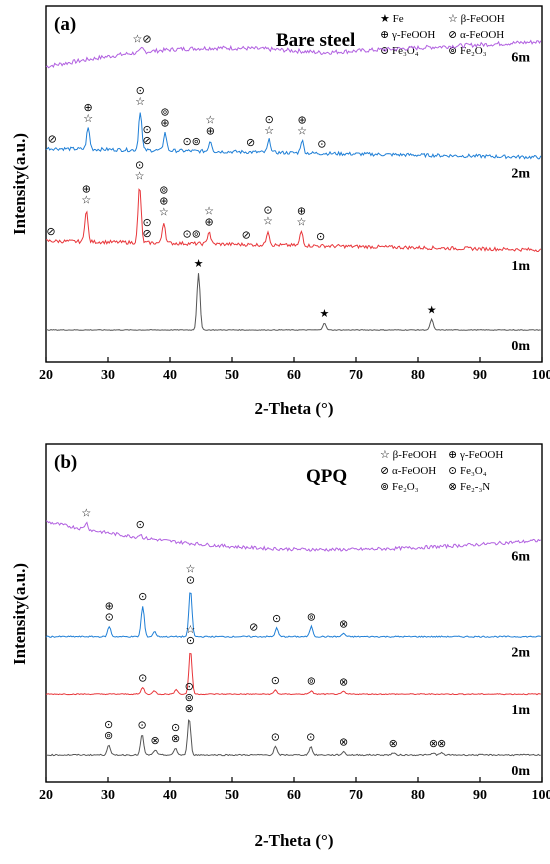  I want to click on x-axis-label-b: 2-Theta (°), so click(293, 840).